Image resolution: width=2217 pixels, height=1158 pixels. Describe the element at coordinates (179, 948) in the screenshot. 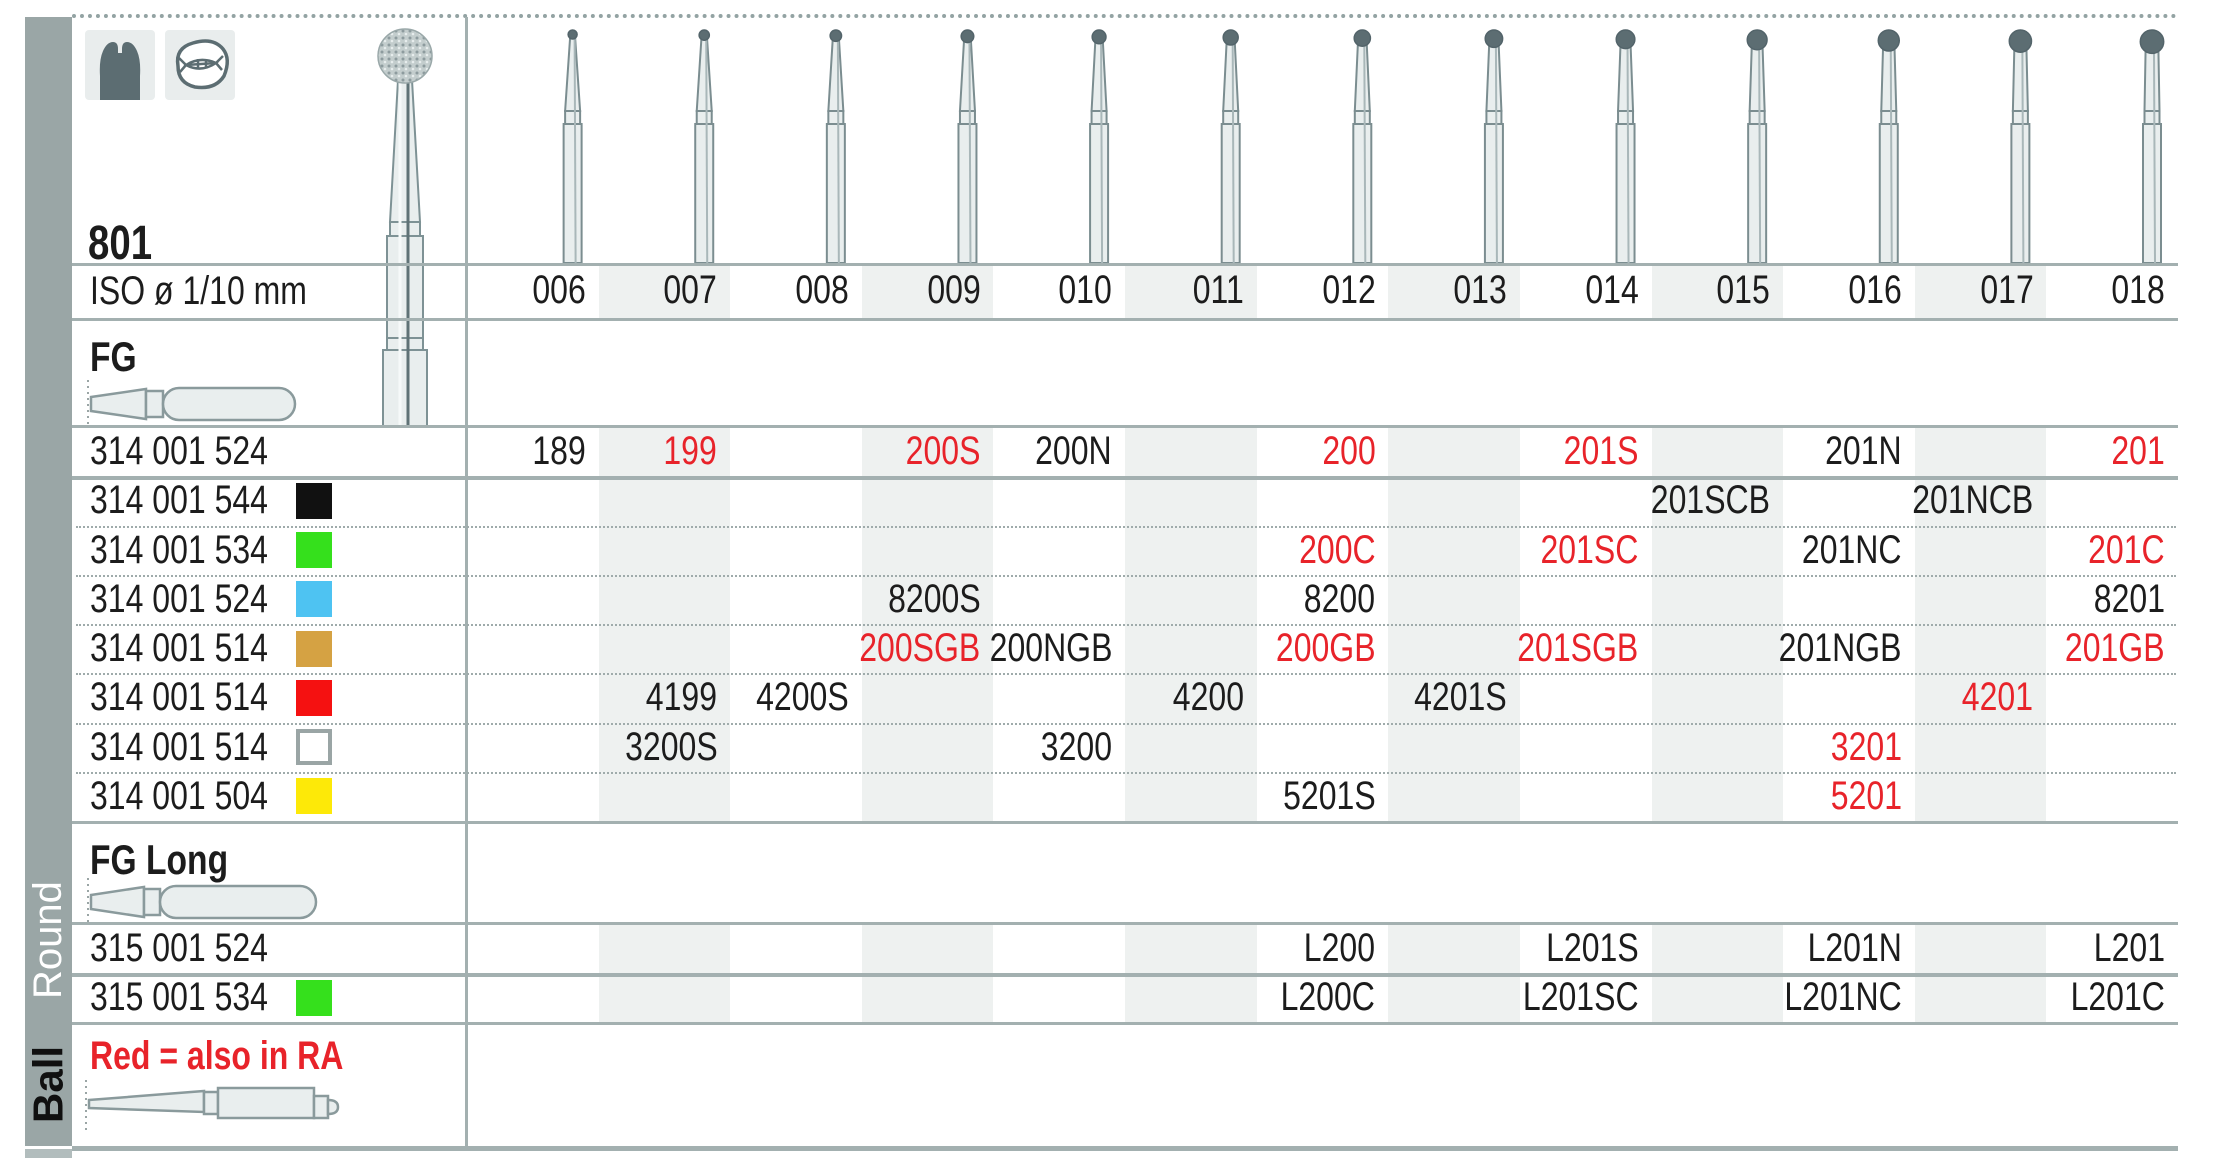

I see `order-code: 315 001 524` at that location.